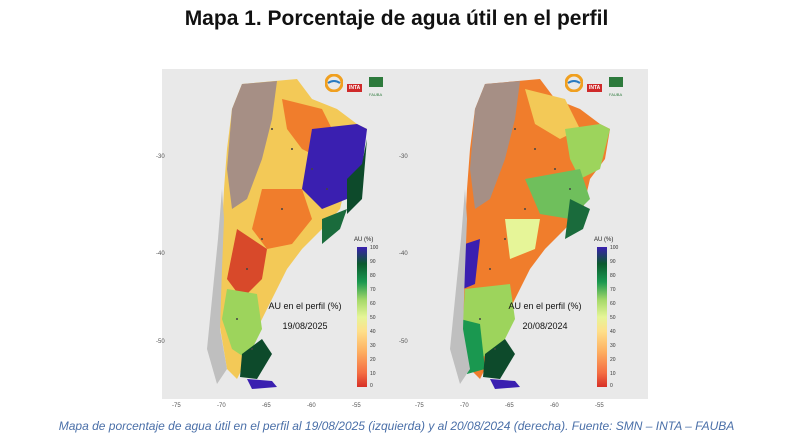  Describe the element at coordinates (305, 326) in the screenshot. I see `map-date: 19/08/2025` at that location.